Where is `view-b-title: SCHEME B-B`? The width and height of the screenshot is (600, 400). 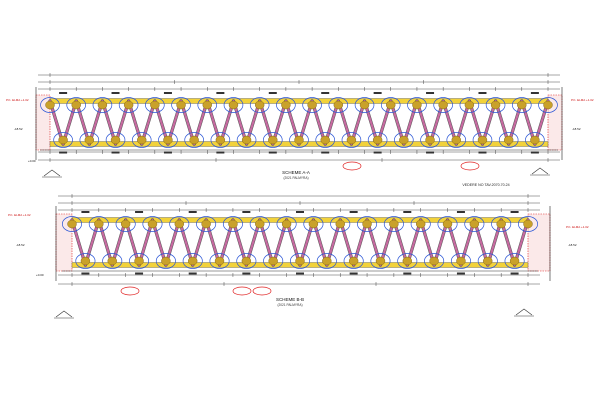 view-b-title: SCHEME B-B is located at coordinates (290, 299).